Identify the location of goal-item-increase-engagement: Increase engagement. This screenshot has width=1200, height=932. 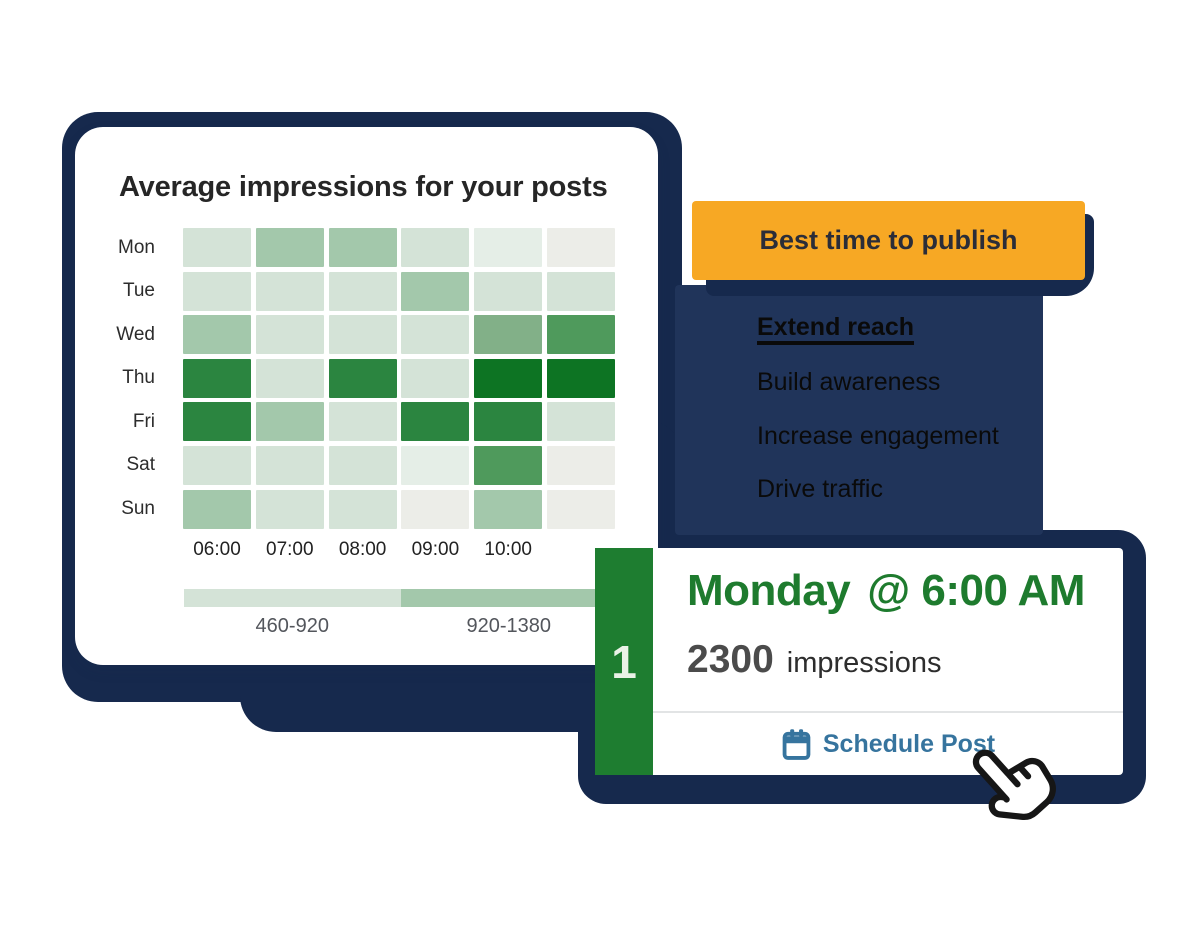
(878, 436).